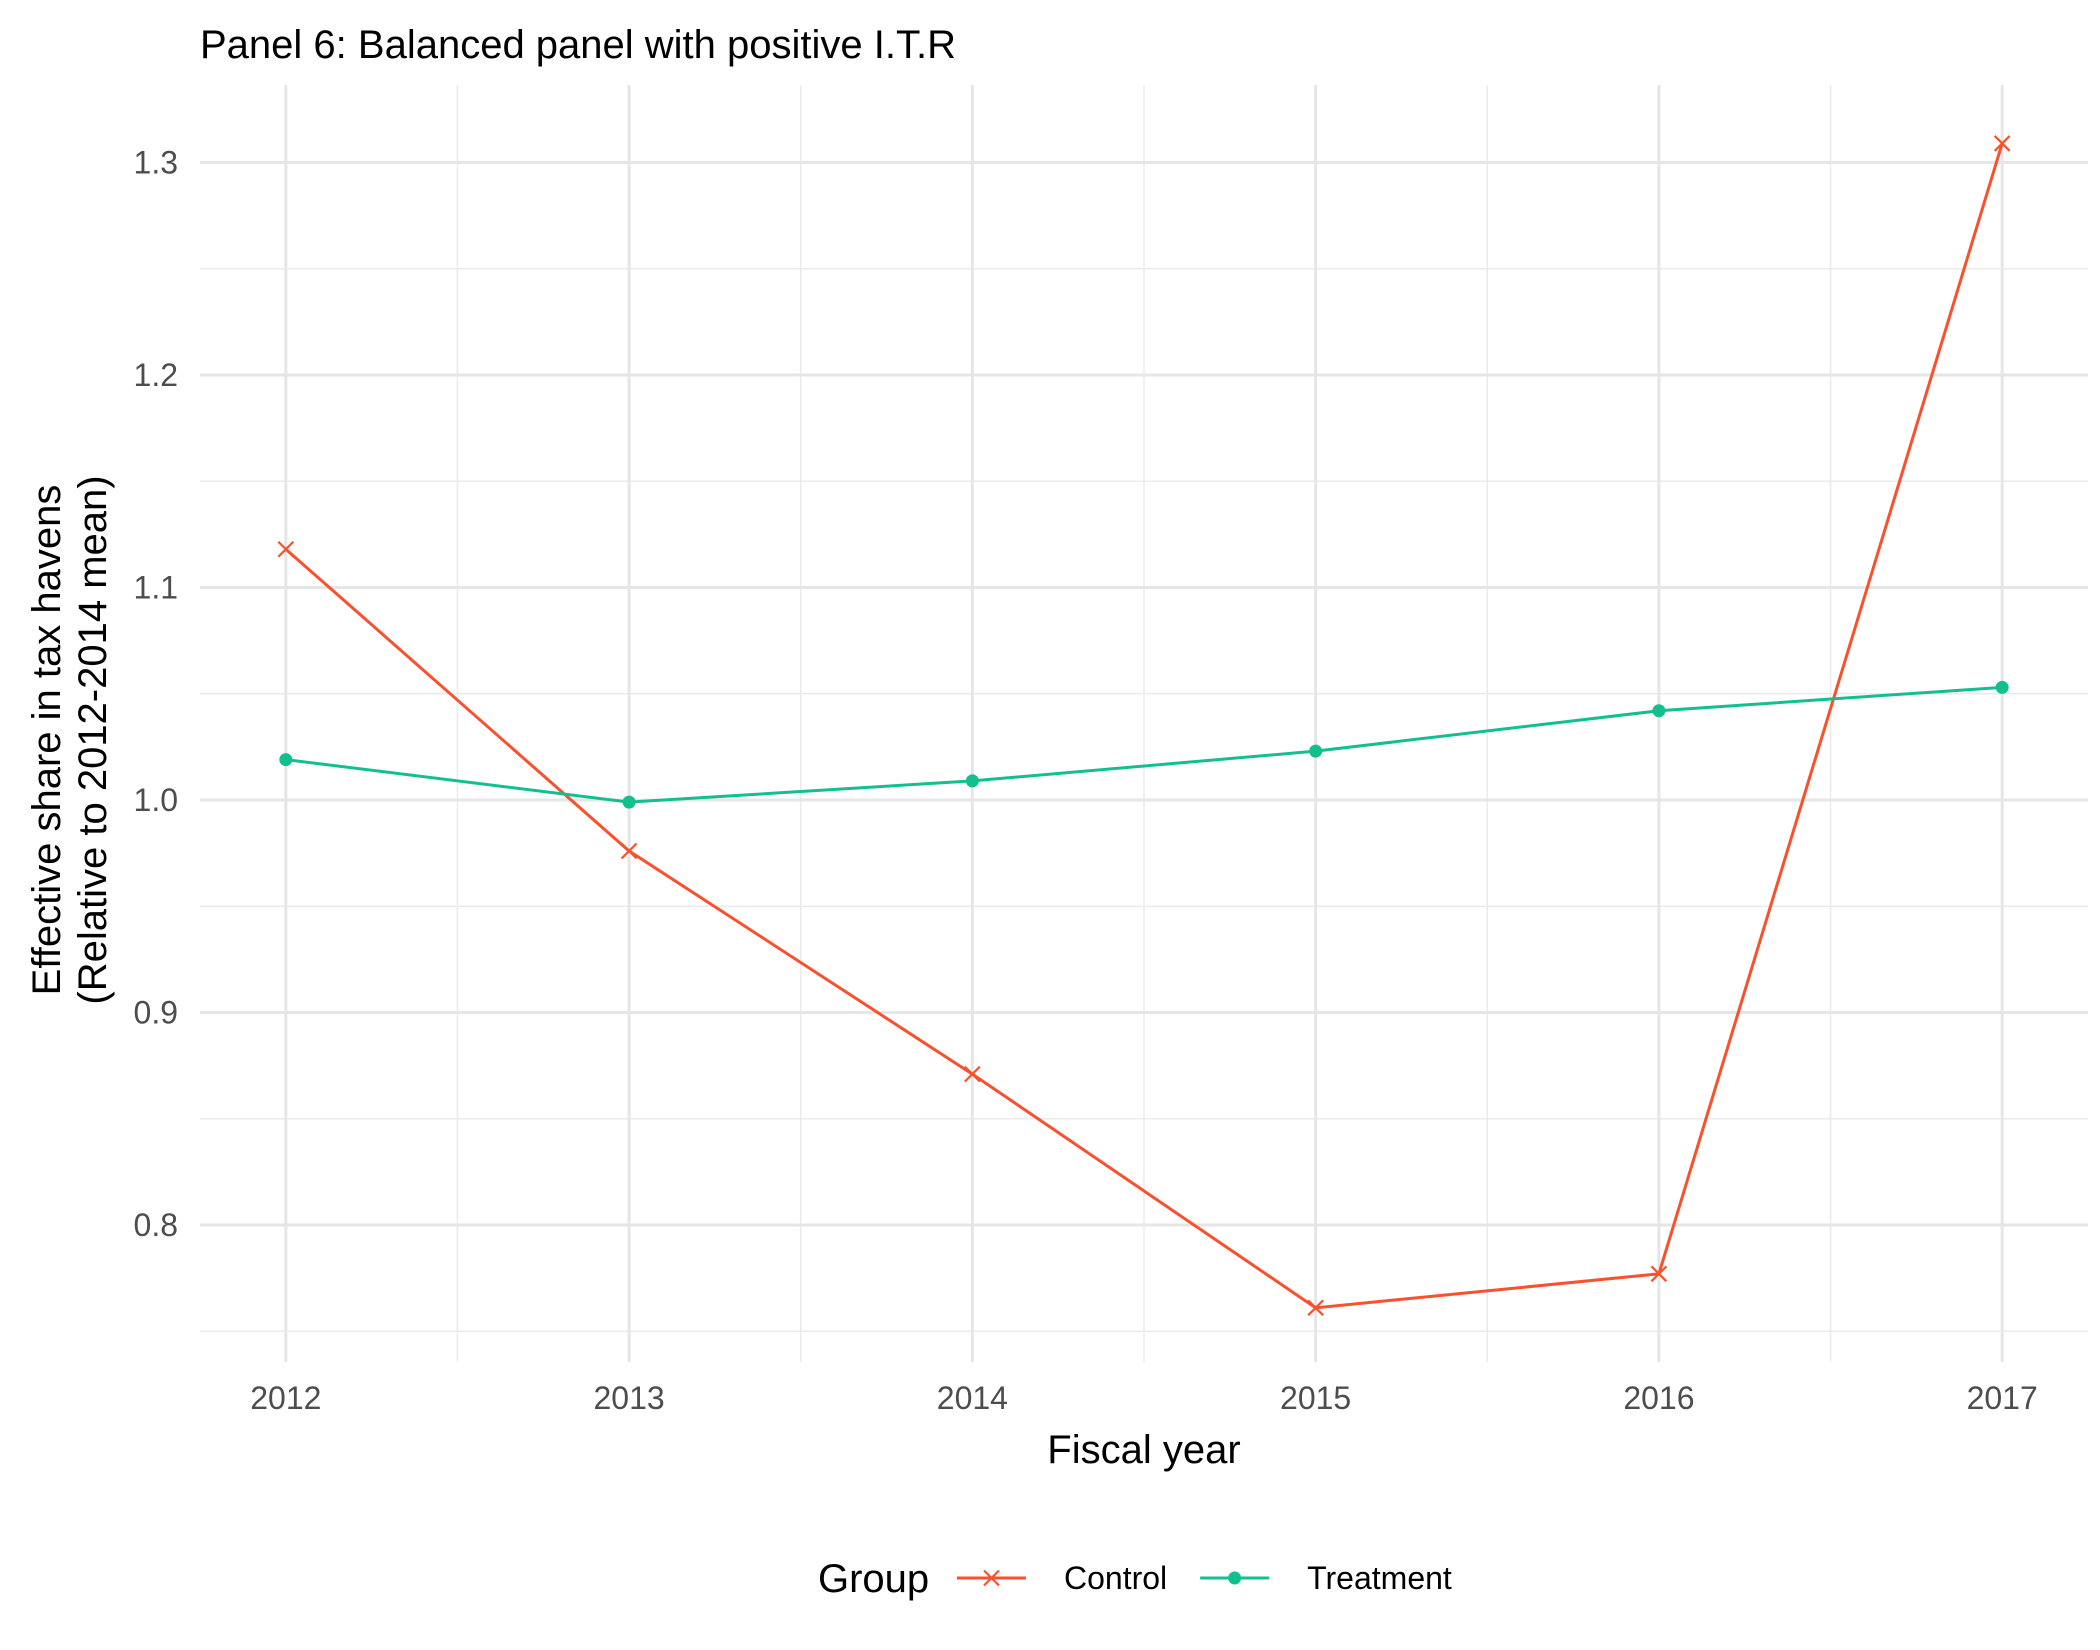 This screenshot has height=1650, width=2100. Describe the element at coordinates (873, 1579) in the screenshot. I see `legend-title: Group` at that location.